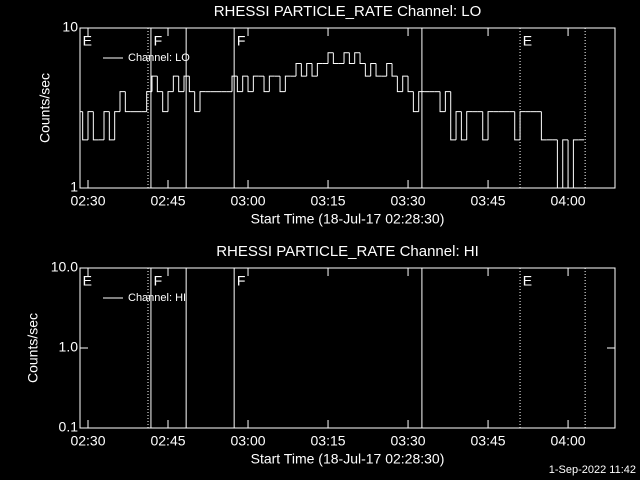  I want to click on legend-label: Channel: LO, so click(159, 58).